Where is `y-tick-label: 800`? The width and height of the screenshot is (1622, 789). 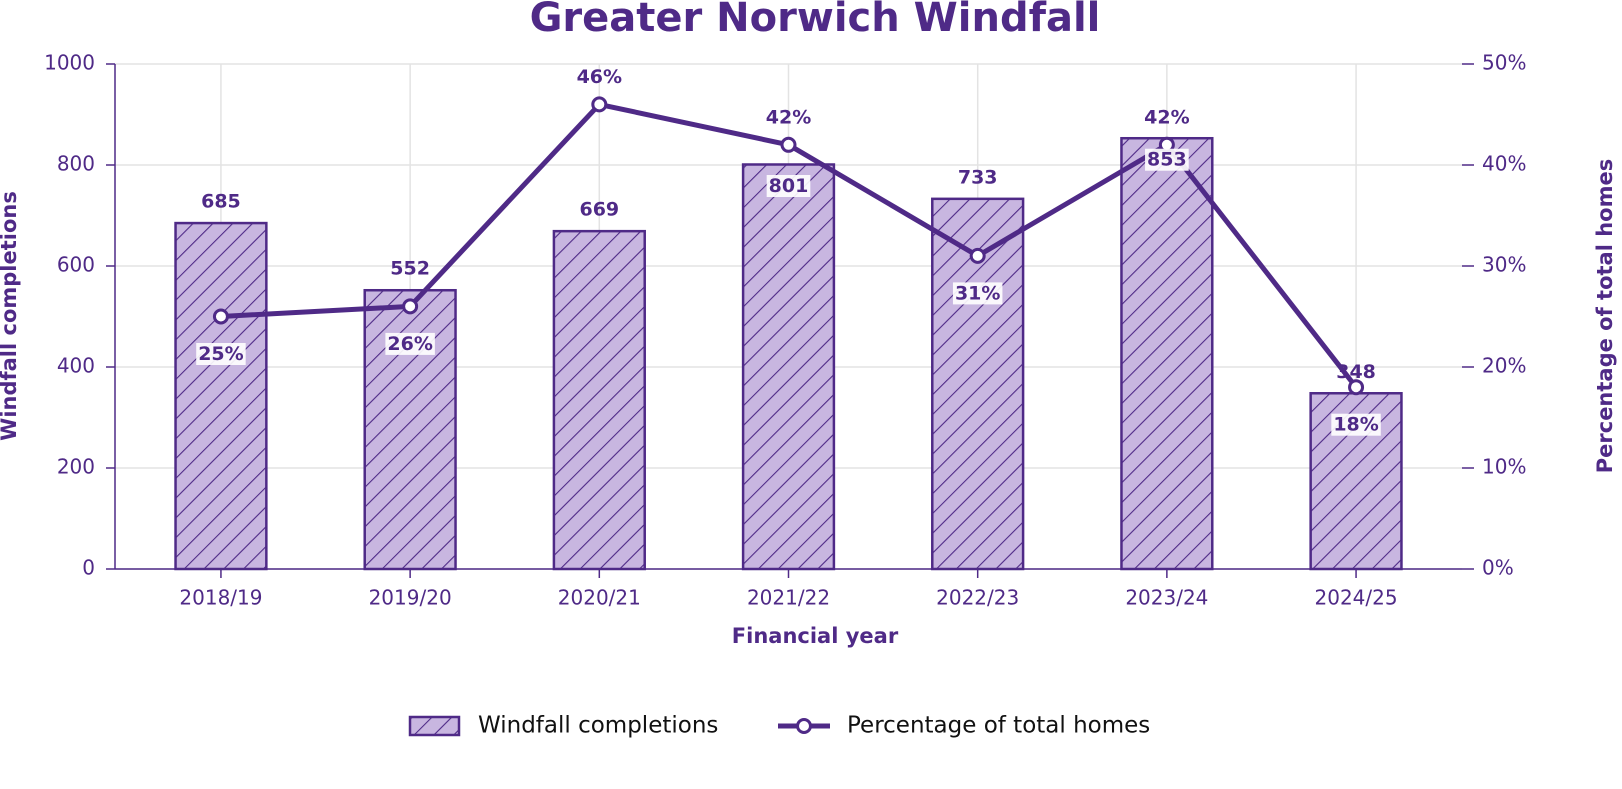
y-tick-label: 800 is located at coordinates (76, 164).